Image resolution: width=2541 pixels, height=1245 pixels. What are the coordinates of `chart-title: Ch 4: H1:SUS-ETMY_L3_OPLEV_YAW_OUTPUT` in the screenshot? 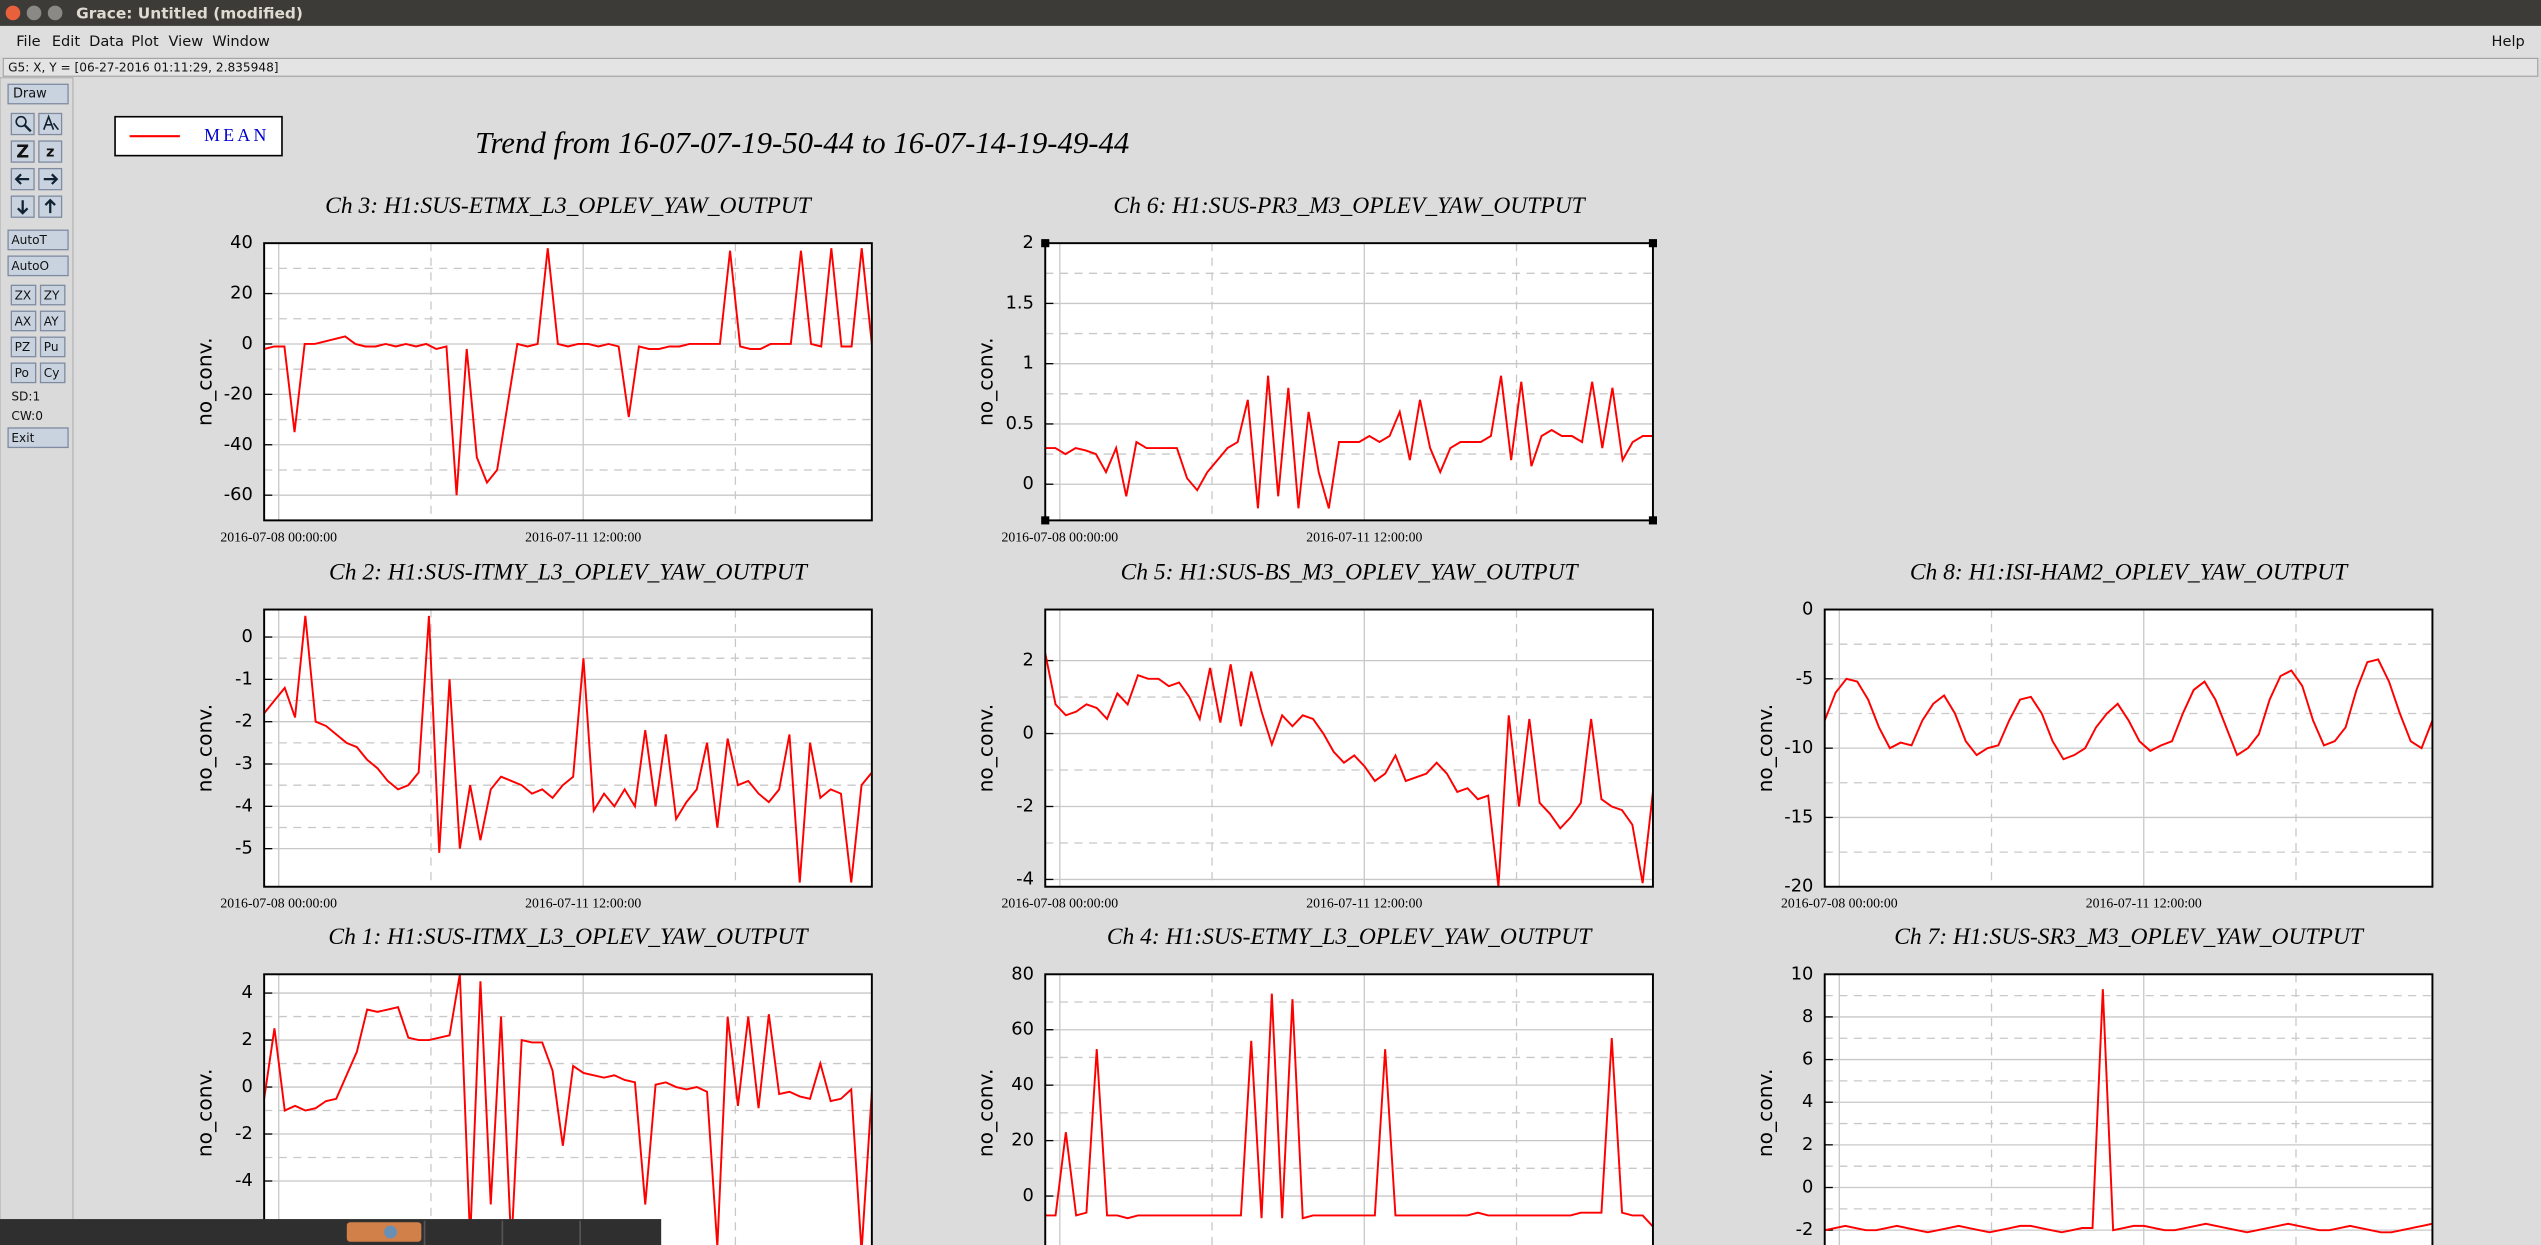 It's located at (1350, 937).